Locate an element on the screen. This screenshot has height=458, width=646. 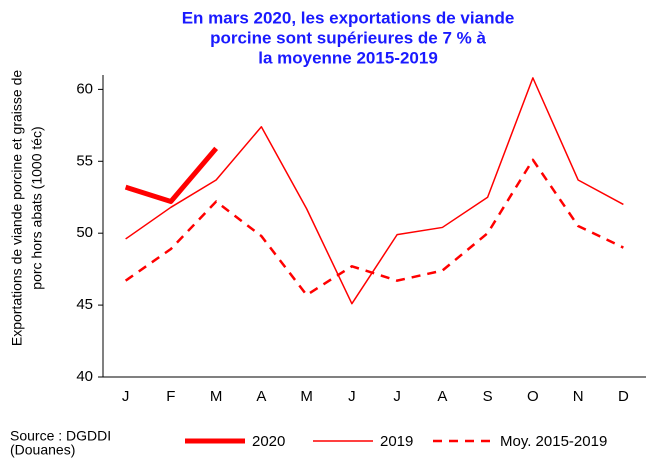
chart-title: En mars 2020, les exportations de viande is located at coordinates (348, 17).